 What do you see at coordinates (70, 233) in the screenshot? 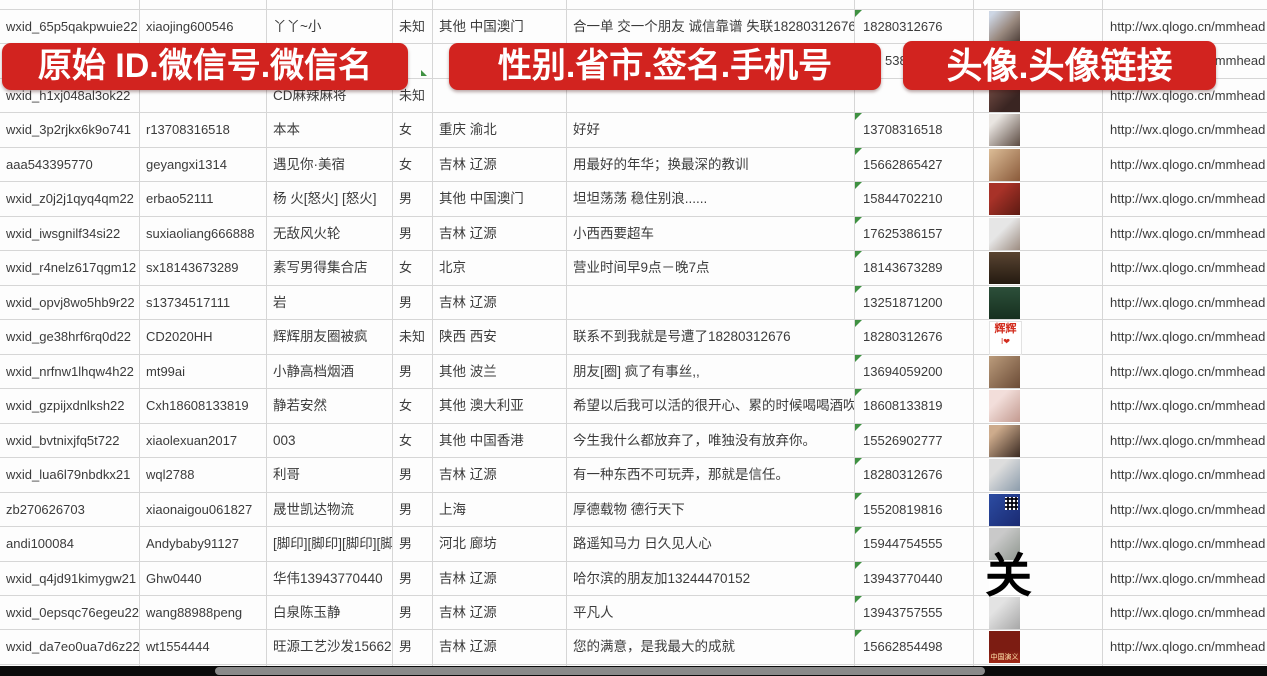
I see `cell-wxid: wxid_iwsgnilf34si22` at bounding box center [70, 233].